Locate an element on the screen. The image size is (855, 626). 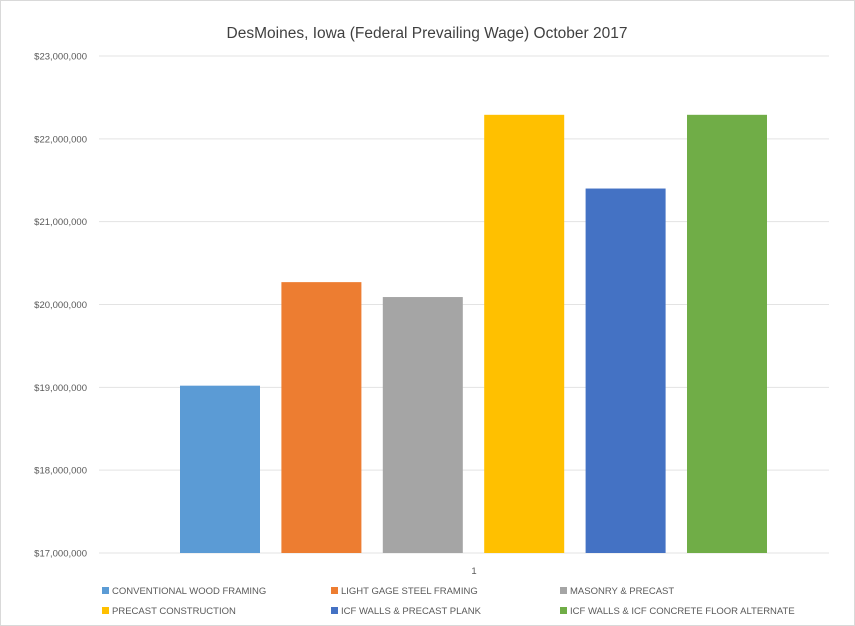
legend-item-6: ICF WALLS & ICF CONCRETE FLOOR ALTERNATE is located at coordinates (677, 611).